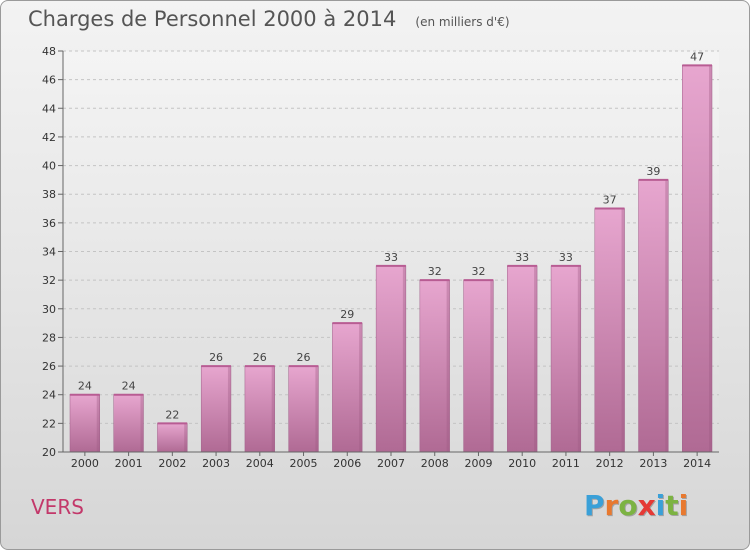 The image size is (750, 550). What do you see at coordinates (49, 80) in the screenshot?
I see `y-tick-label: 46` at bounding box center [49, 80].